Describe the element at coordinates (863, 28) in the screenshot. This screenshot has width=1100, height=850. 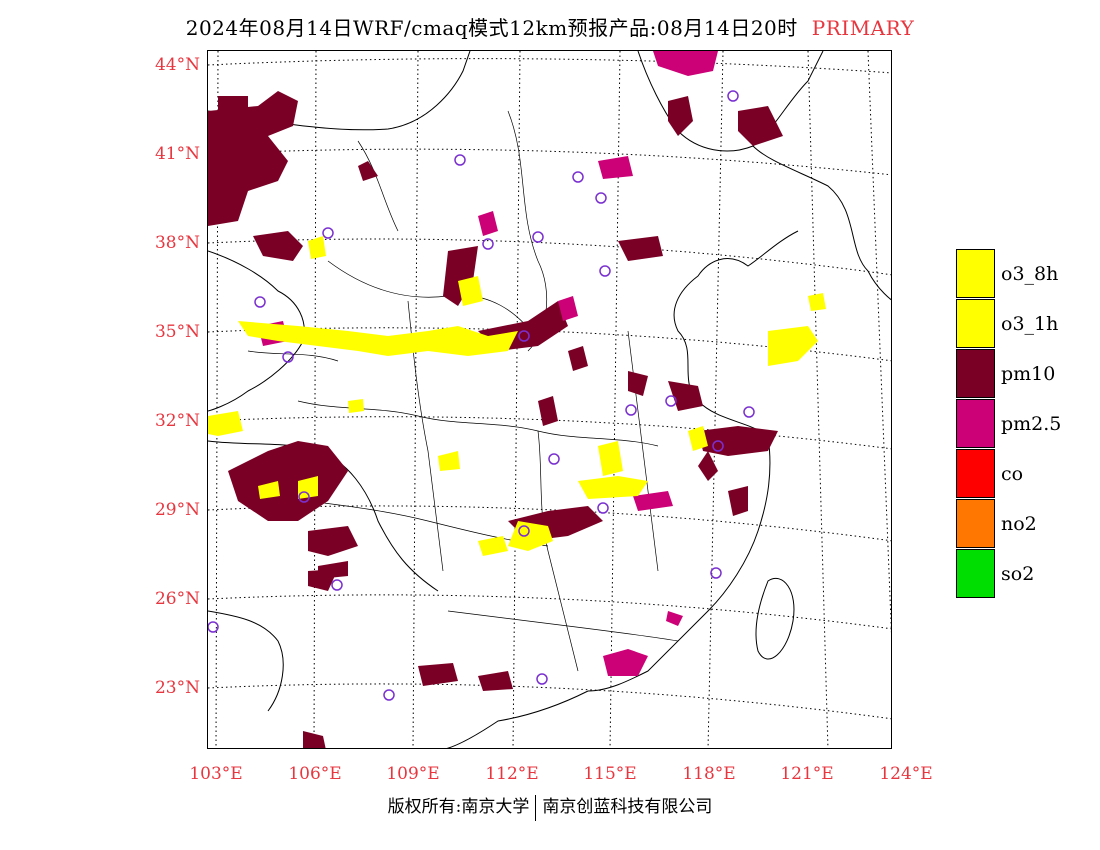
I see `primary-tag: PRIMARY` at that location.